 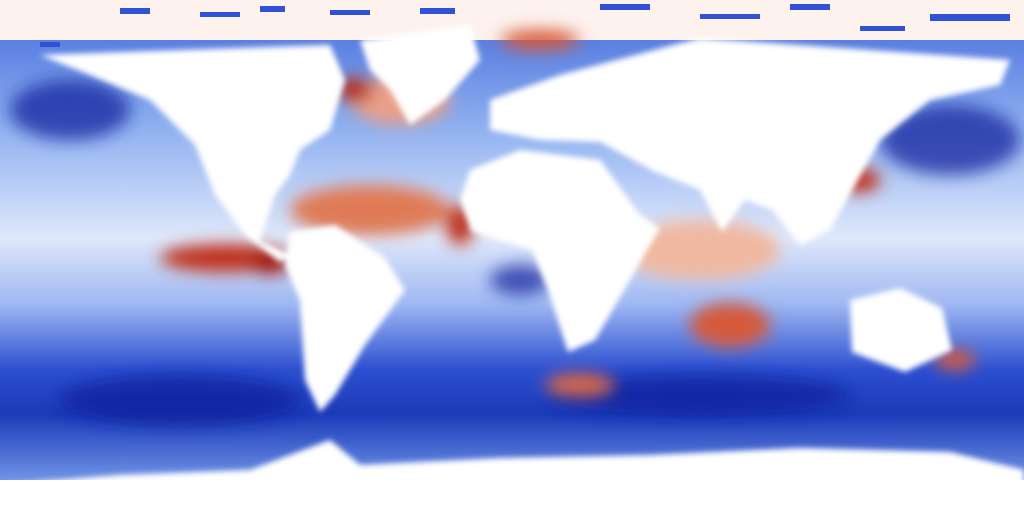 What do you see at coordinates (525, 25) in the screenshot?
I see `sea-ice-streaks` at bounding box center [525, 25].